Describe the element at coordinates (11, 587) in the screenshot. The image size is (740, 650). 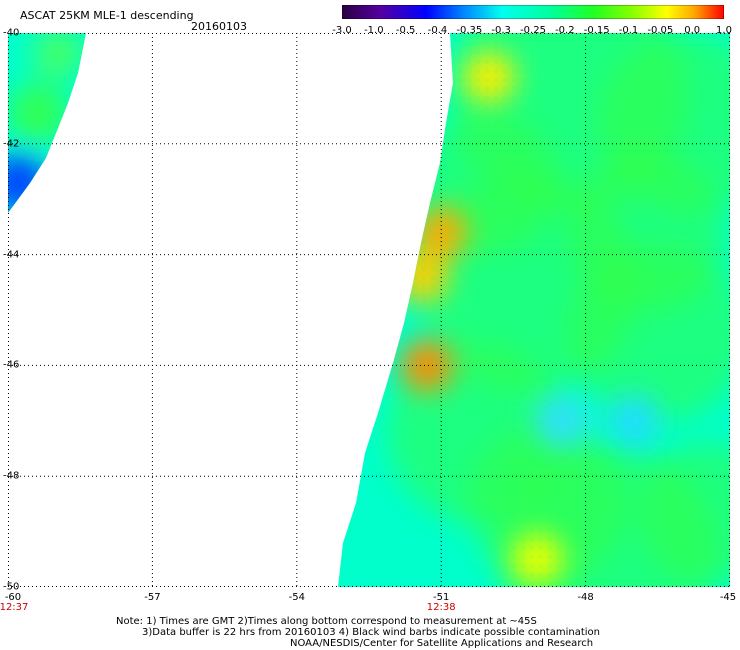
I see `y-tick-label: -50` at that location.